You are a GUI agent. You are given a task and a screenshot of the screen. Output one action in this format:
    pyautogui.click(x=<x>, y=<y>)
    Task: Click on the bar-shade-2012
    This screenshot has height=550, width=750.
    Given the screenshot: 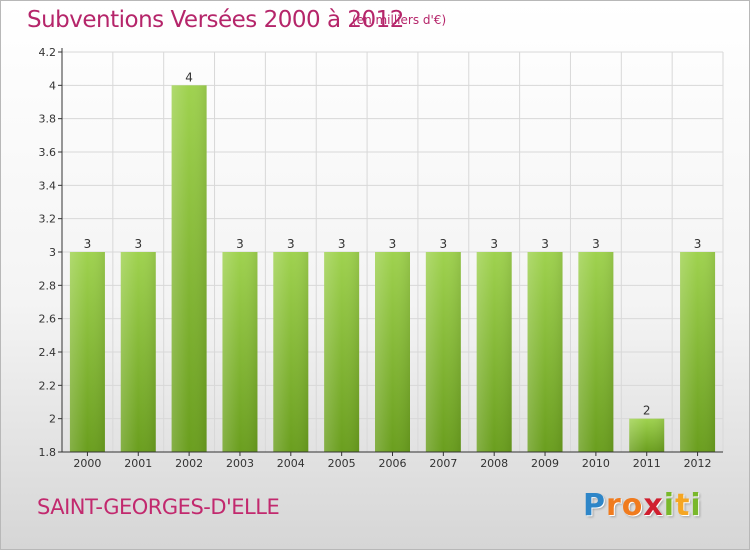 What is the action you would take?
    pyautogui.click(x=698, y=352)
    